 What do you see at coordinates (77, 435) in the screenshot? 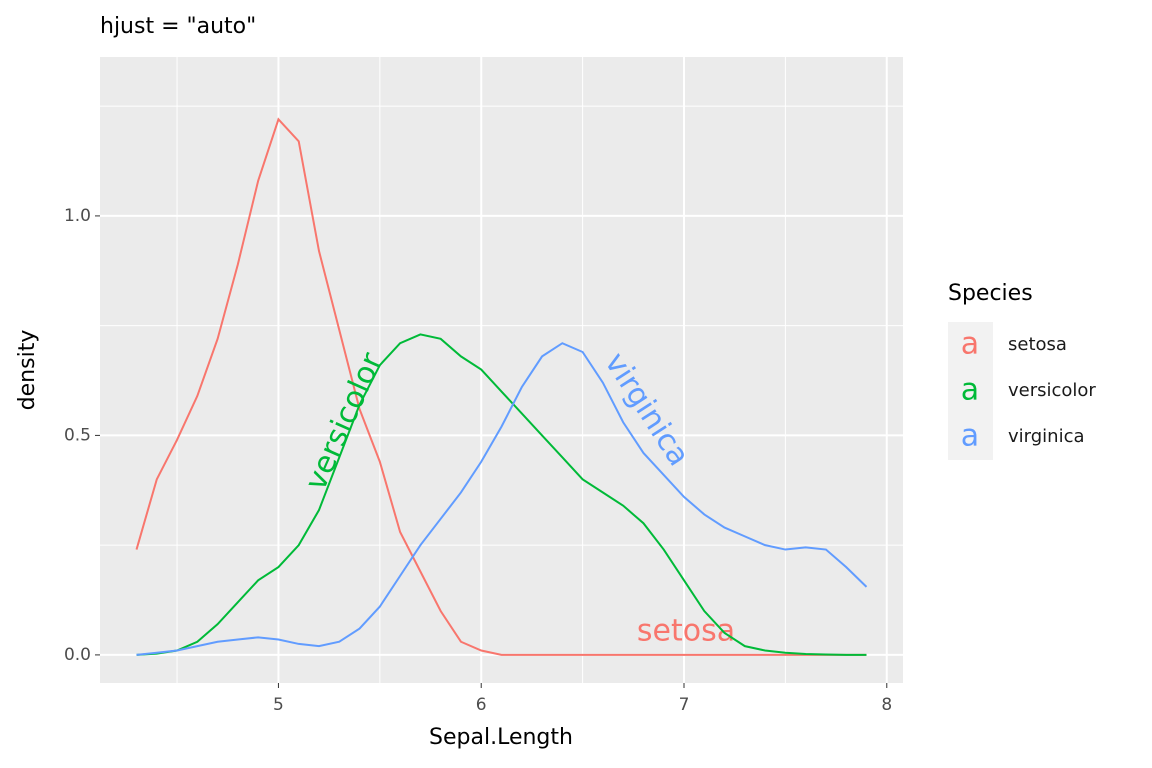
I see `y-tick-label: 0.5` at bounding box center [77, 435].